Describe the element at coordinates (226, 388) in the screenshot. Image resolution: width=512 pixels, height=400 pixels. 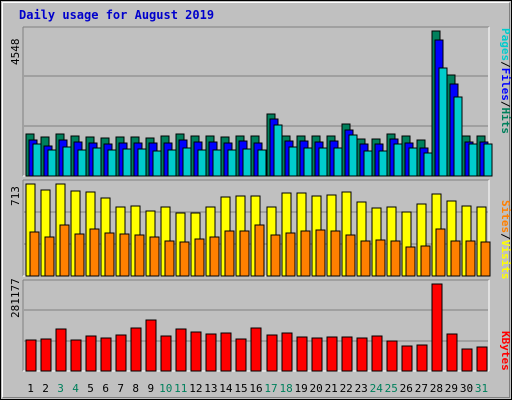
I see `x-label-day-14: 14` at that location.